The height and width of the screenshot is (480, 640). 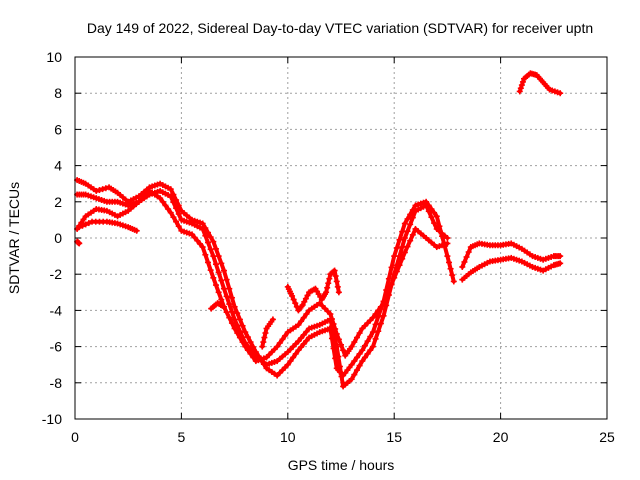 I want to click on x-tick-label: 10, so click(x=288, y=437).